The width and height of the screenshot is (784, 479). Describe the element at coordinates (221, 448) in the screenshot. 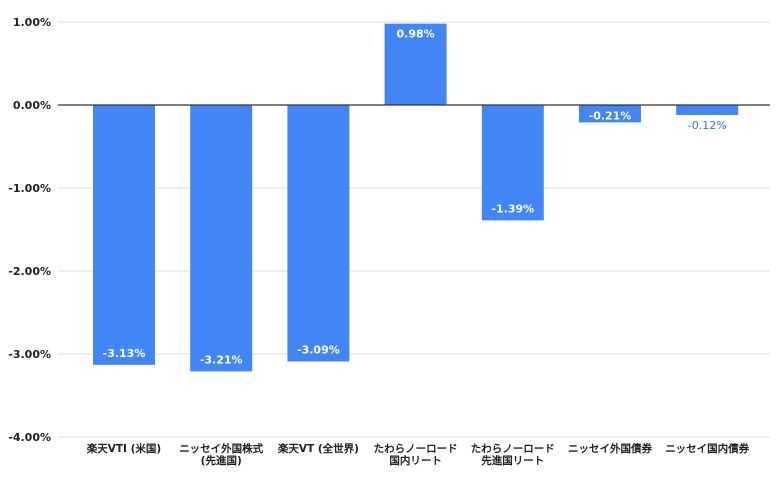

I see `x-category-label: ニッセイ外国株式` at that location.